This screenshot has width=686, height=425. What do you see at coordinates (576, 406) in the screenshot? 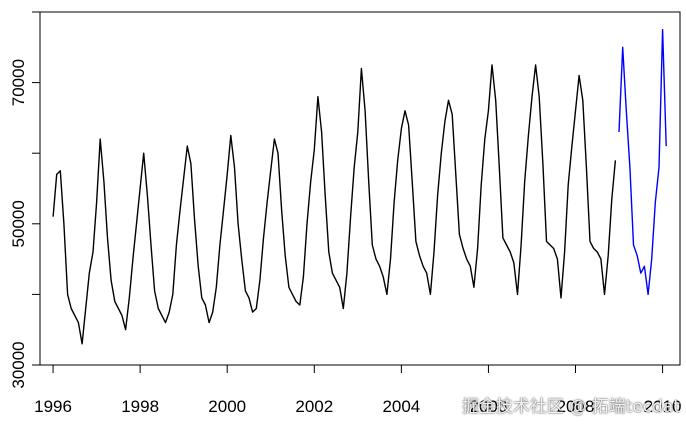
I see `x-tick-label: 2008` at bounding box center [576, 406].